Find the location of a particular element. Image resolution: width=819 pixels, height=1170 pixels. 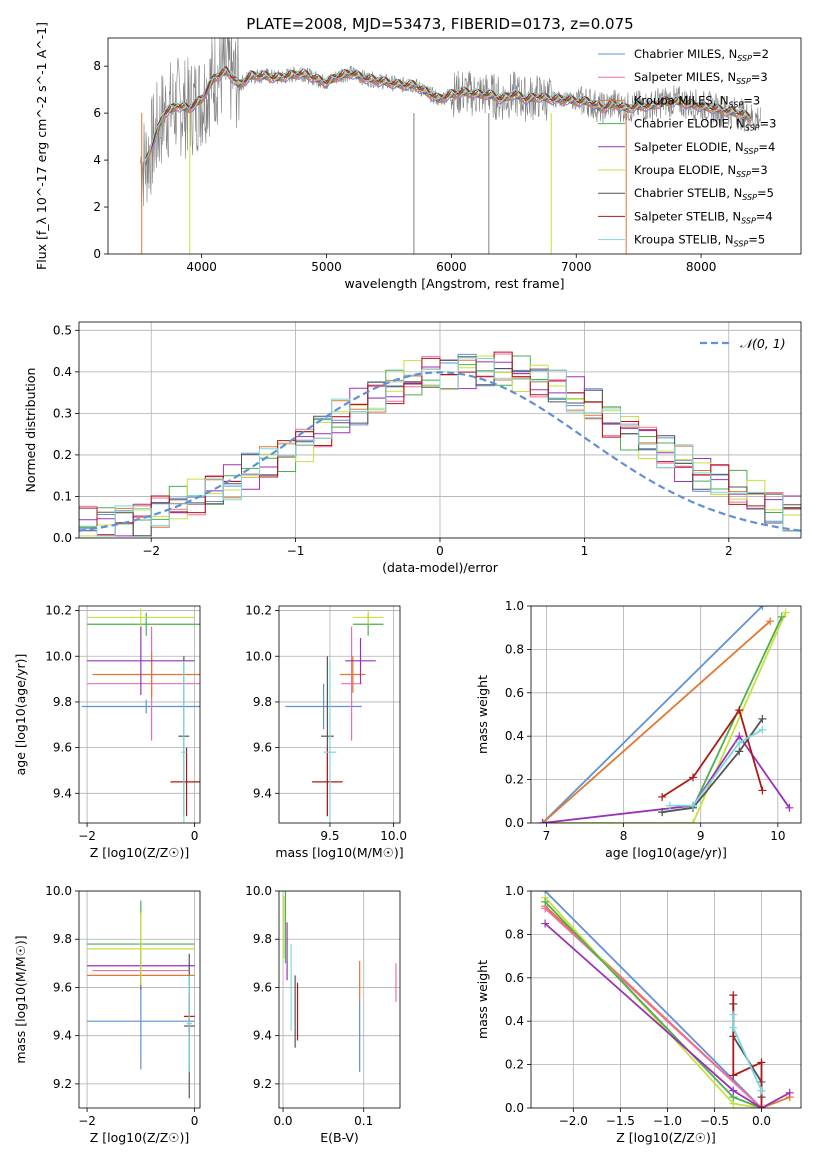

y-tick-label: 6 is located at coordinates (97, 113).